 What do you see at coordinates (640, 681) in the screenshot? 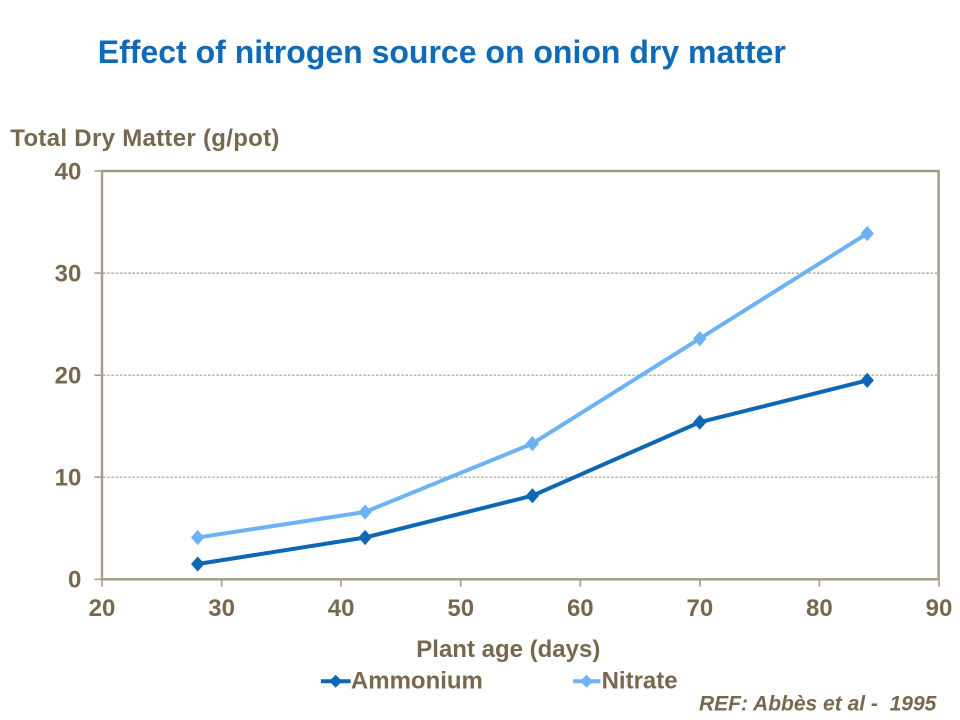
I see `svg-text: Nitrate` at bounding box center [640, 681].